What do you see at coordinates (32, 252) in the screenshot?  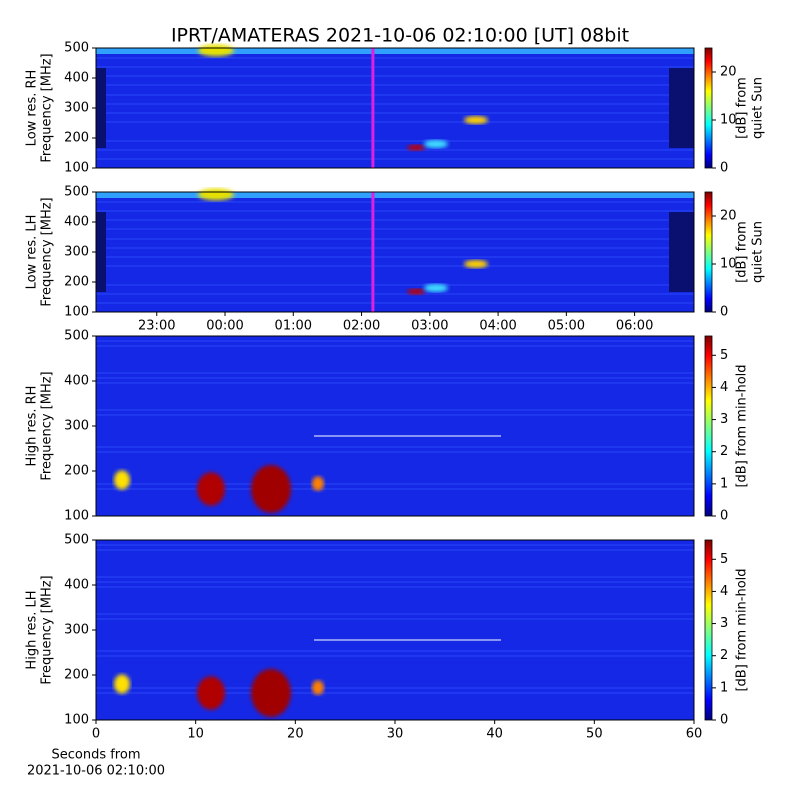 I see `y-axis-label: Low res. LH` at bounding box center [32, 252].